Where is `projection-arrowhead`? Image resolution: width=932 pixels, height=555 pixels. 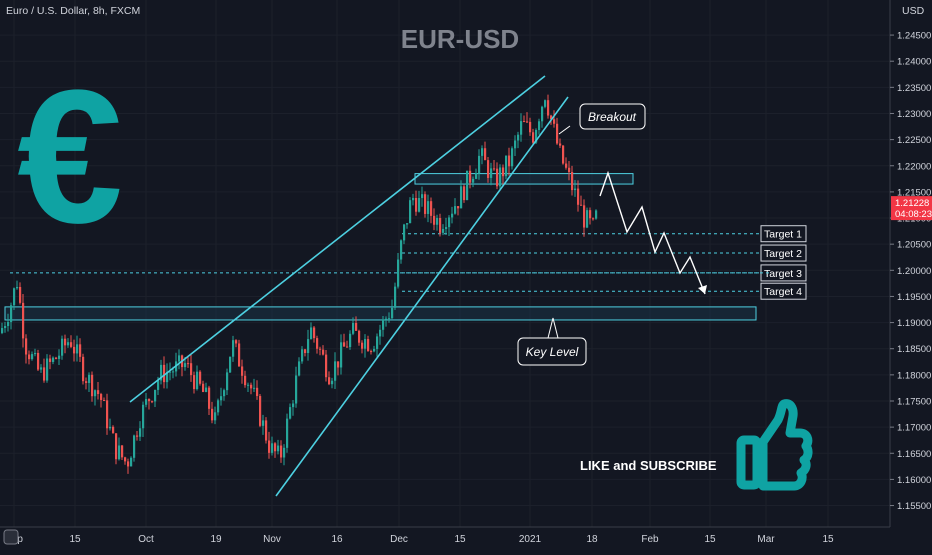 projection-arrowhead is located at coordinates (702, 289).